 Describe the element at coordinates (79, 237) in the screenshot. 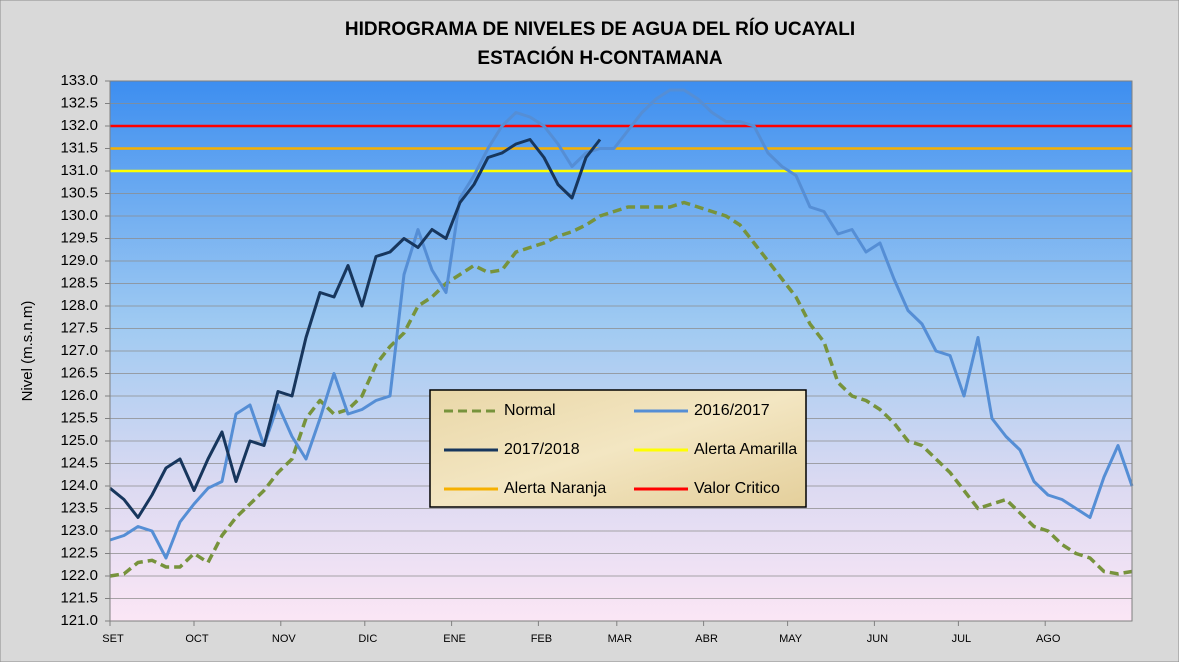

I see `y-tick-label: 129.5` at that location.